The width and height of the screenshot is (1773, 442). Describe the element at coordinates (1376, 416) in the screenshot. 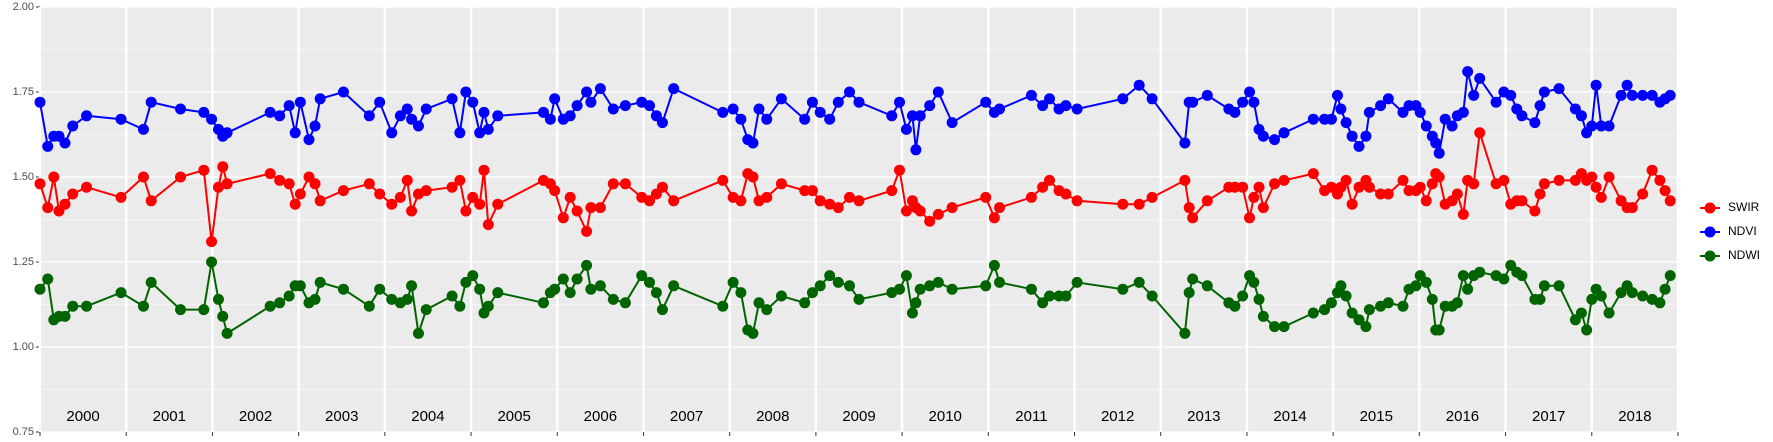

I see `year-label: 2015` at that location.